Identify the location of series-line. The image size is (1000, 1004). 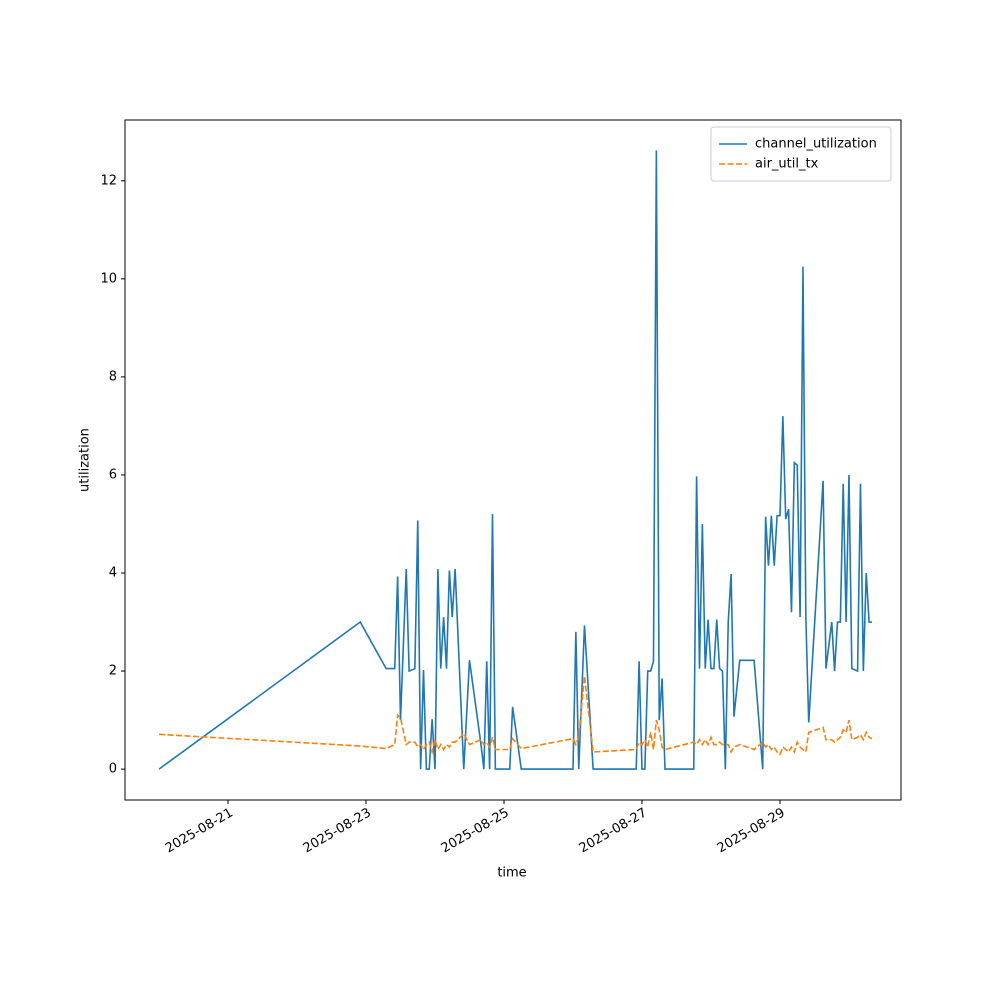
(515, 715).